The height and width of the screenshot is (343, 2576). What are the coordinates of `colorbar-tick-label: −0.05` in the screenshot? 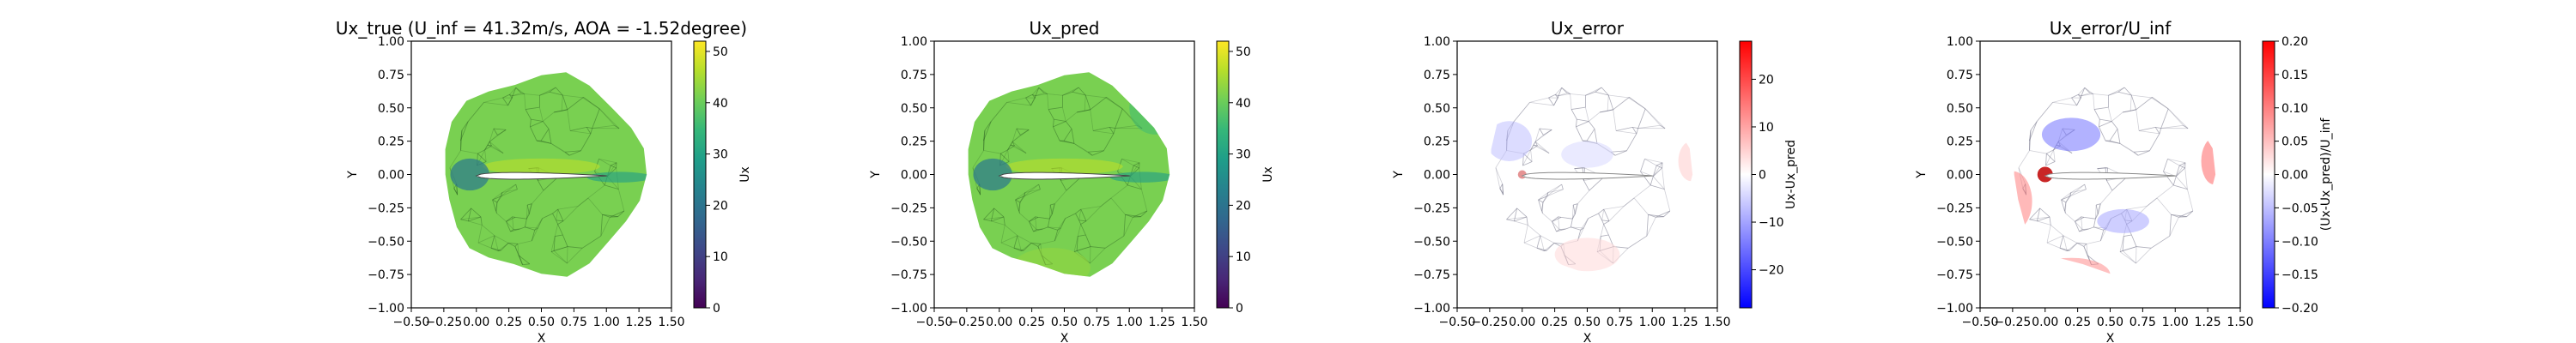 It's located at (2299, 209).